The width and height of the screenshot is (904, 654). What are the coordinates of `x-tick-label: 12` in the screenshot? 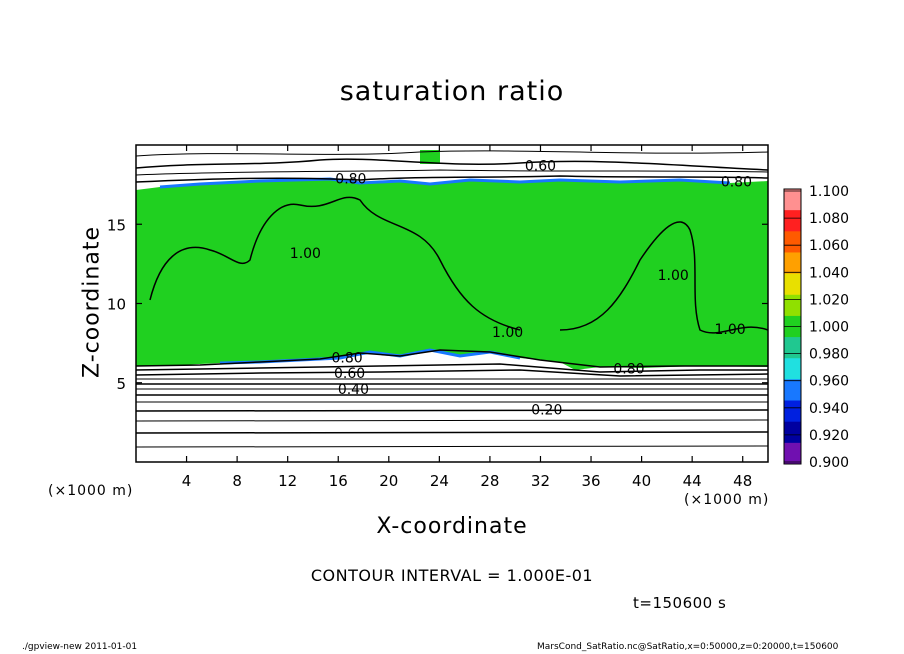 It's located at (287, 481).